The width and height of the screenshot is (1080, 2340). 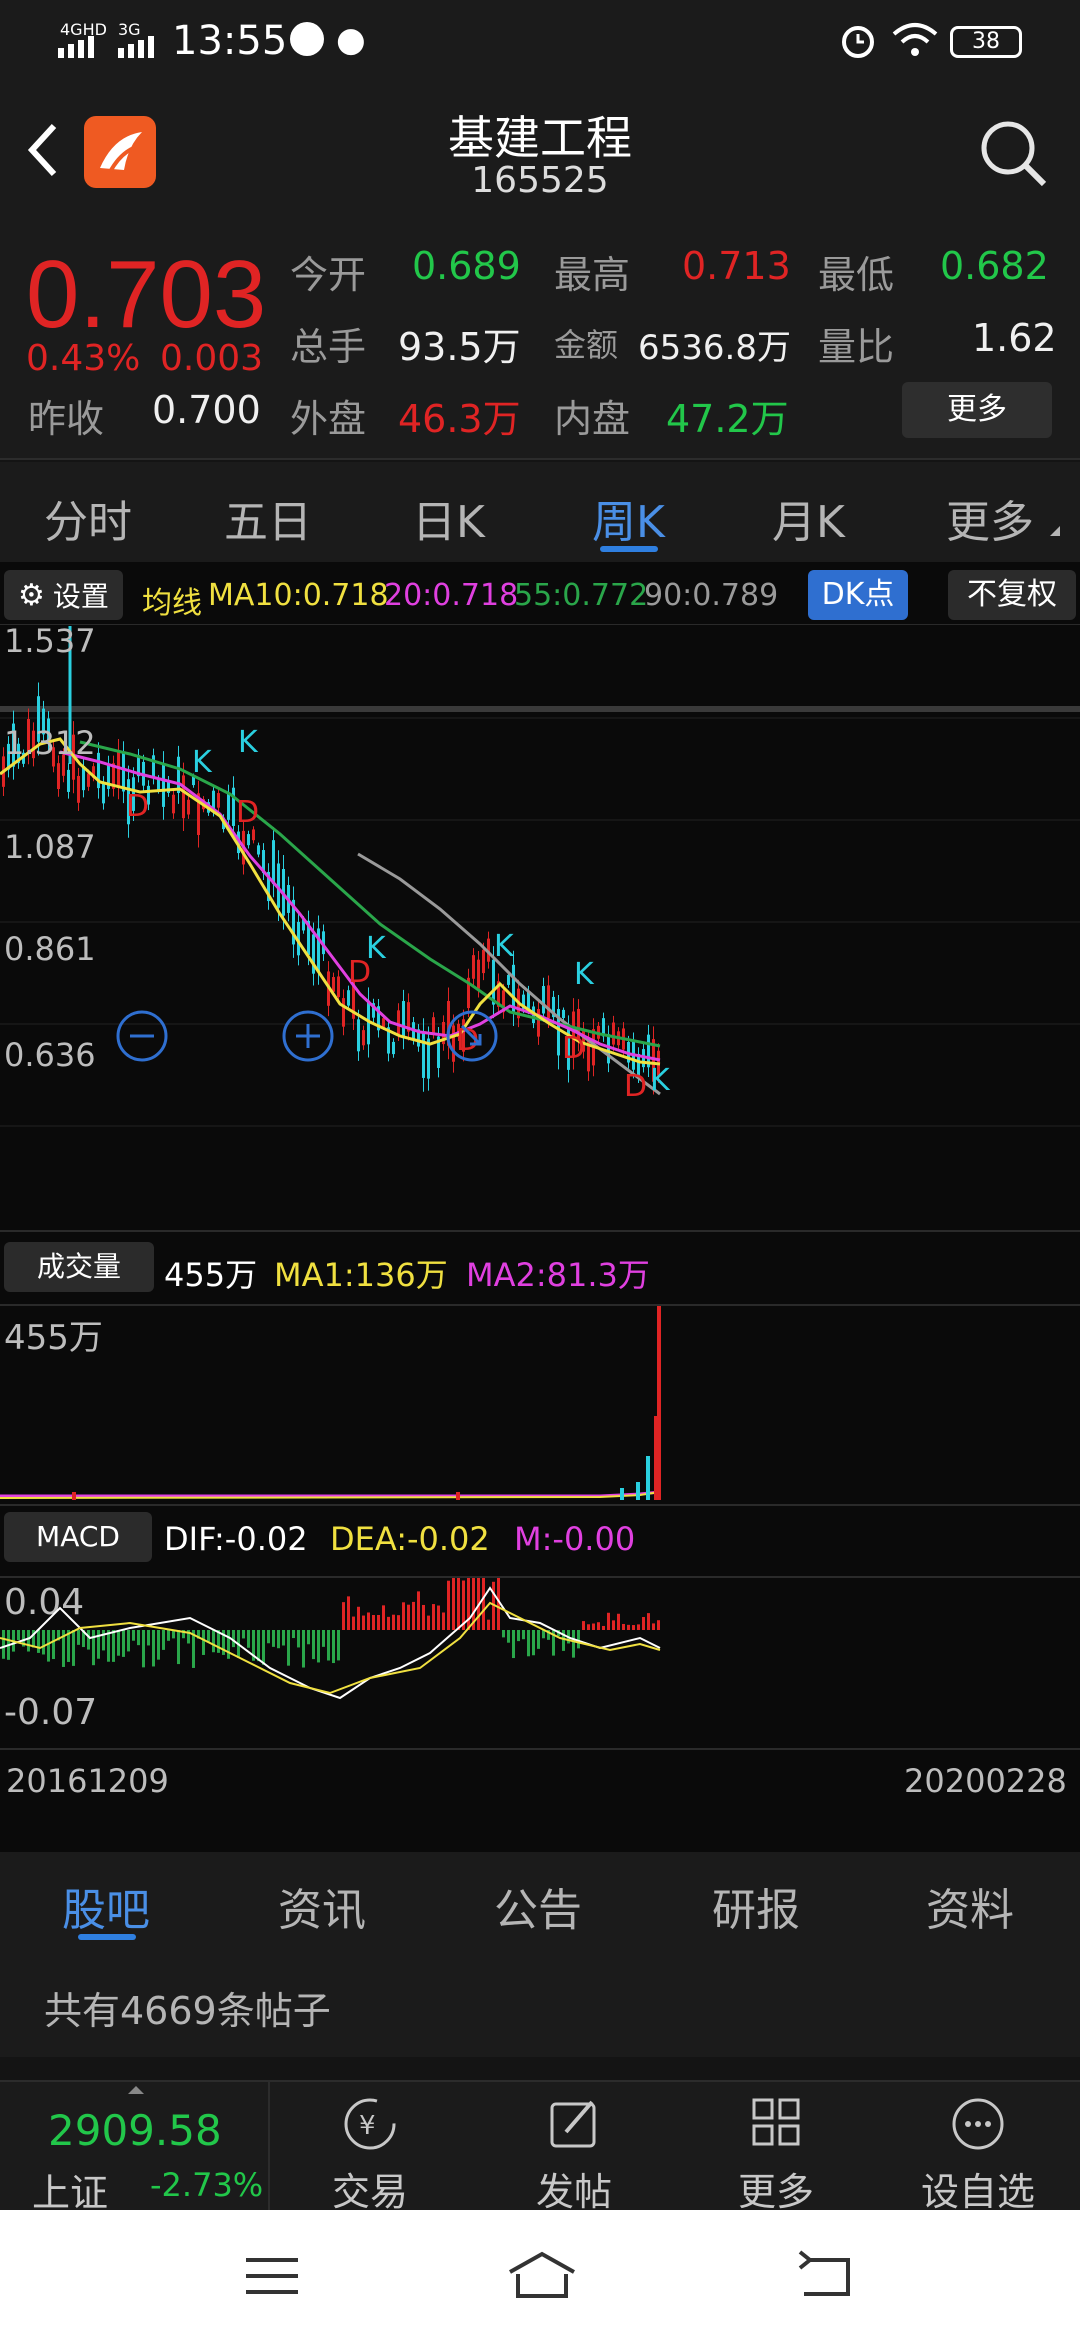 I want to click on tab-profile: 资料, so click(x=970, y=1910).